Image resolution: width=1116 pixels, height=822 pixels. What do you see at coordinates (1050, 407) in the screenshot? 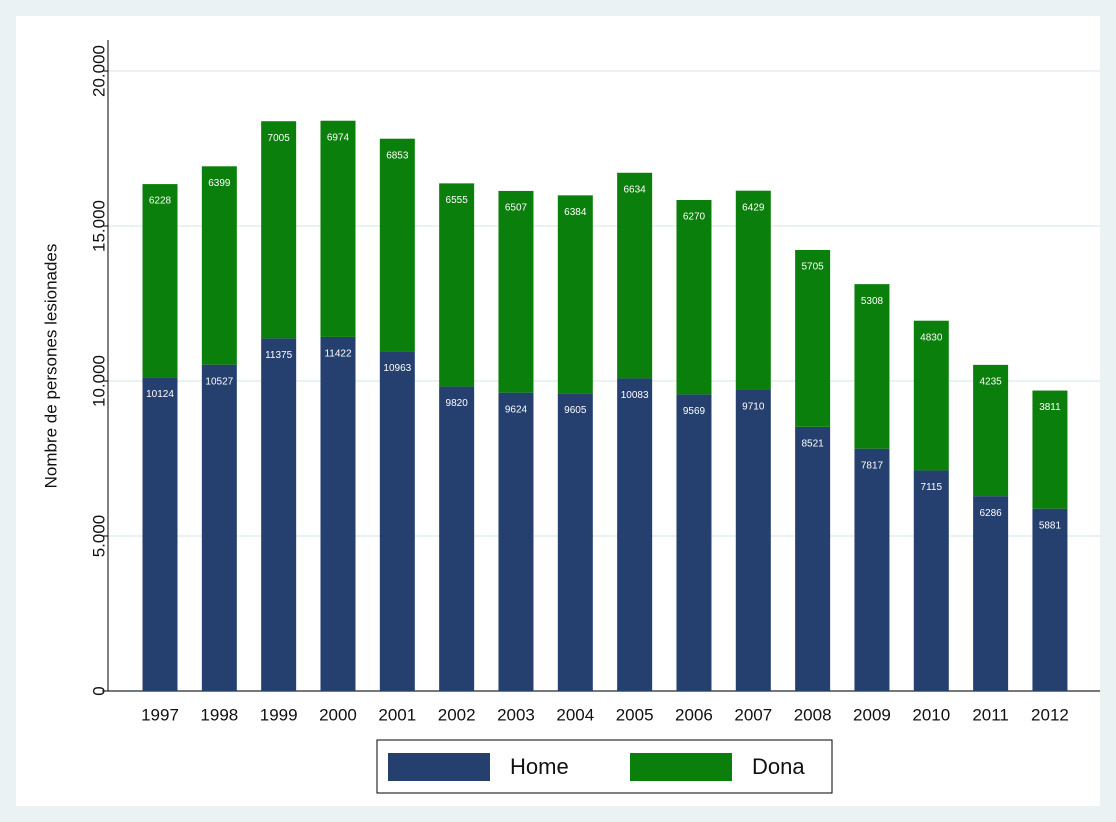
I see `value-label: 3811` at bounding box center [1050, 407].